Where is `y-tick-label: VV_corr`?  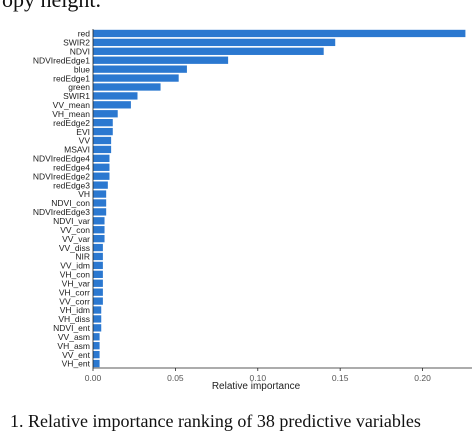
y-tick-label: VV_corr is located at coordinates (74, 301).